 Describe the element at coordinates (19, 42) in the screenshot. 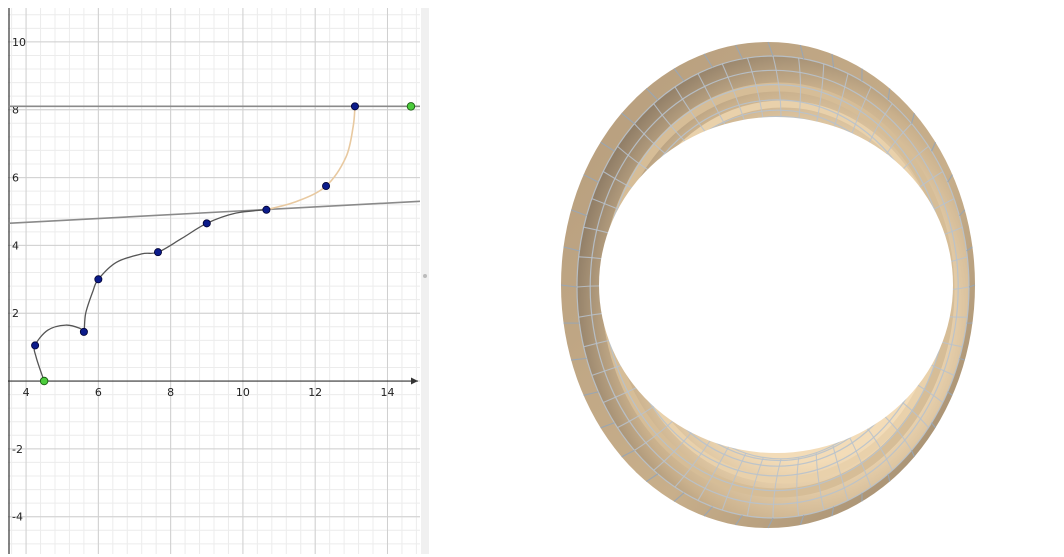

I see `y-tick-label: 10` at that location.